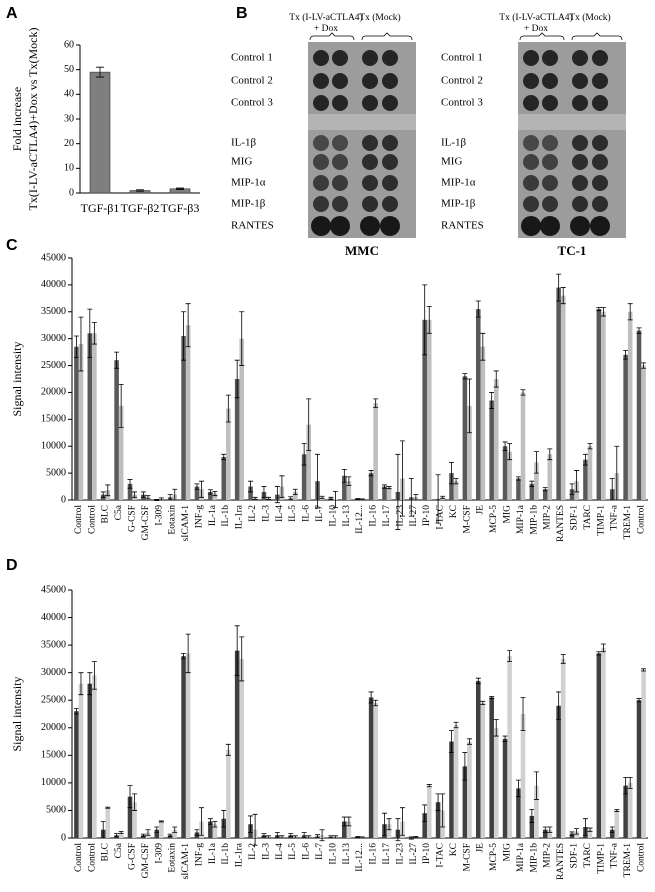  I want to click on brace, so click(597, 36).